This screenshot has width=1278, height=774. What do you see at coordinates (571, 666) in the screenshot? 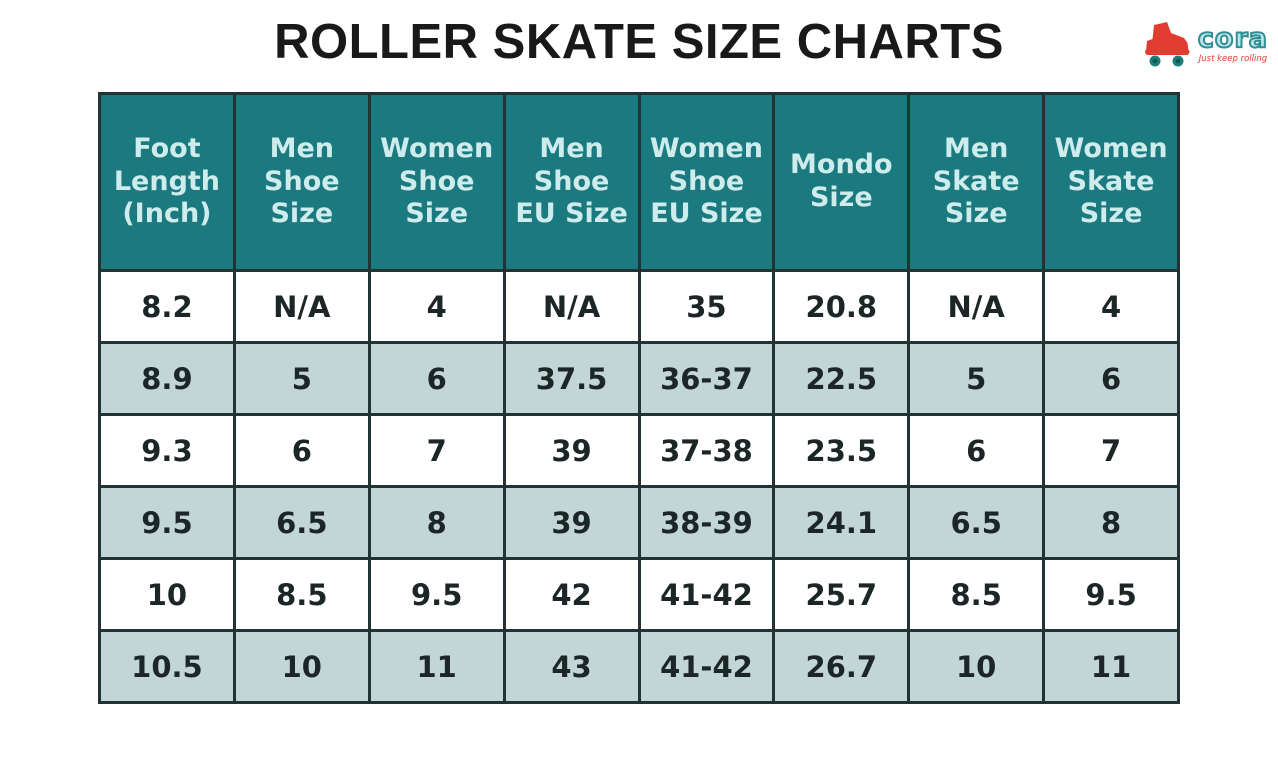
I see `size-cell: 43` at bounding box center [571, 666].